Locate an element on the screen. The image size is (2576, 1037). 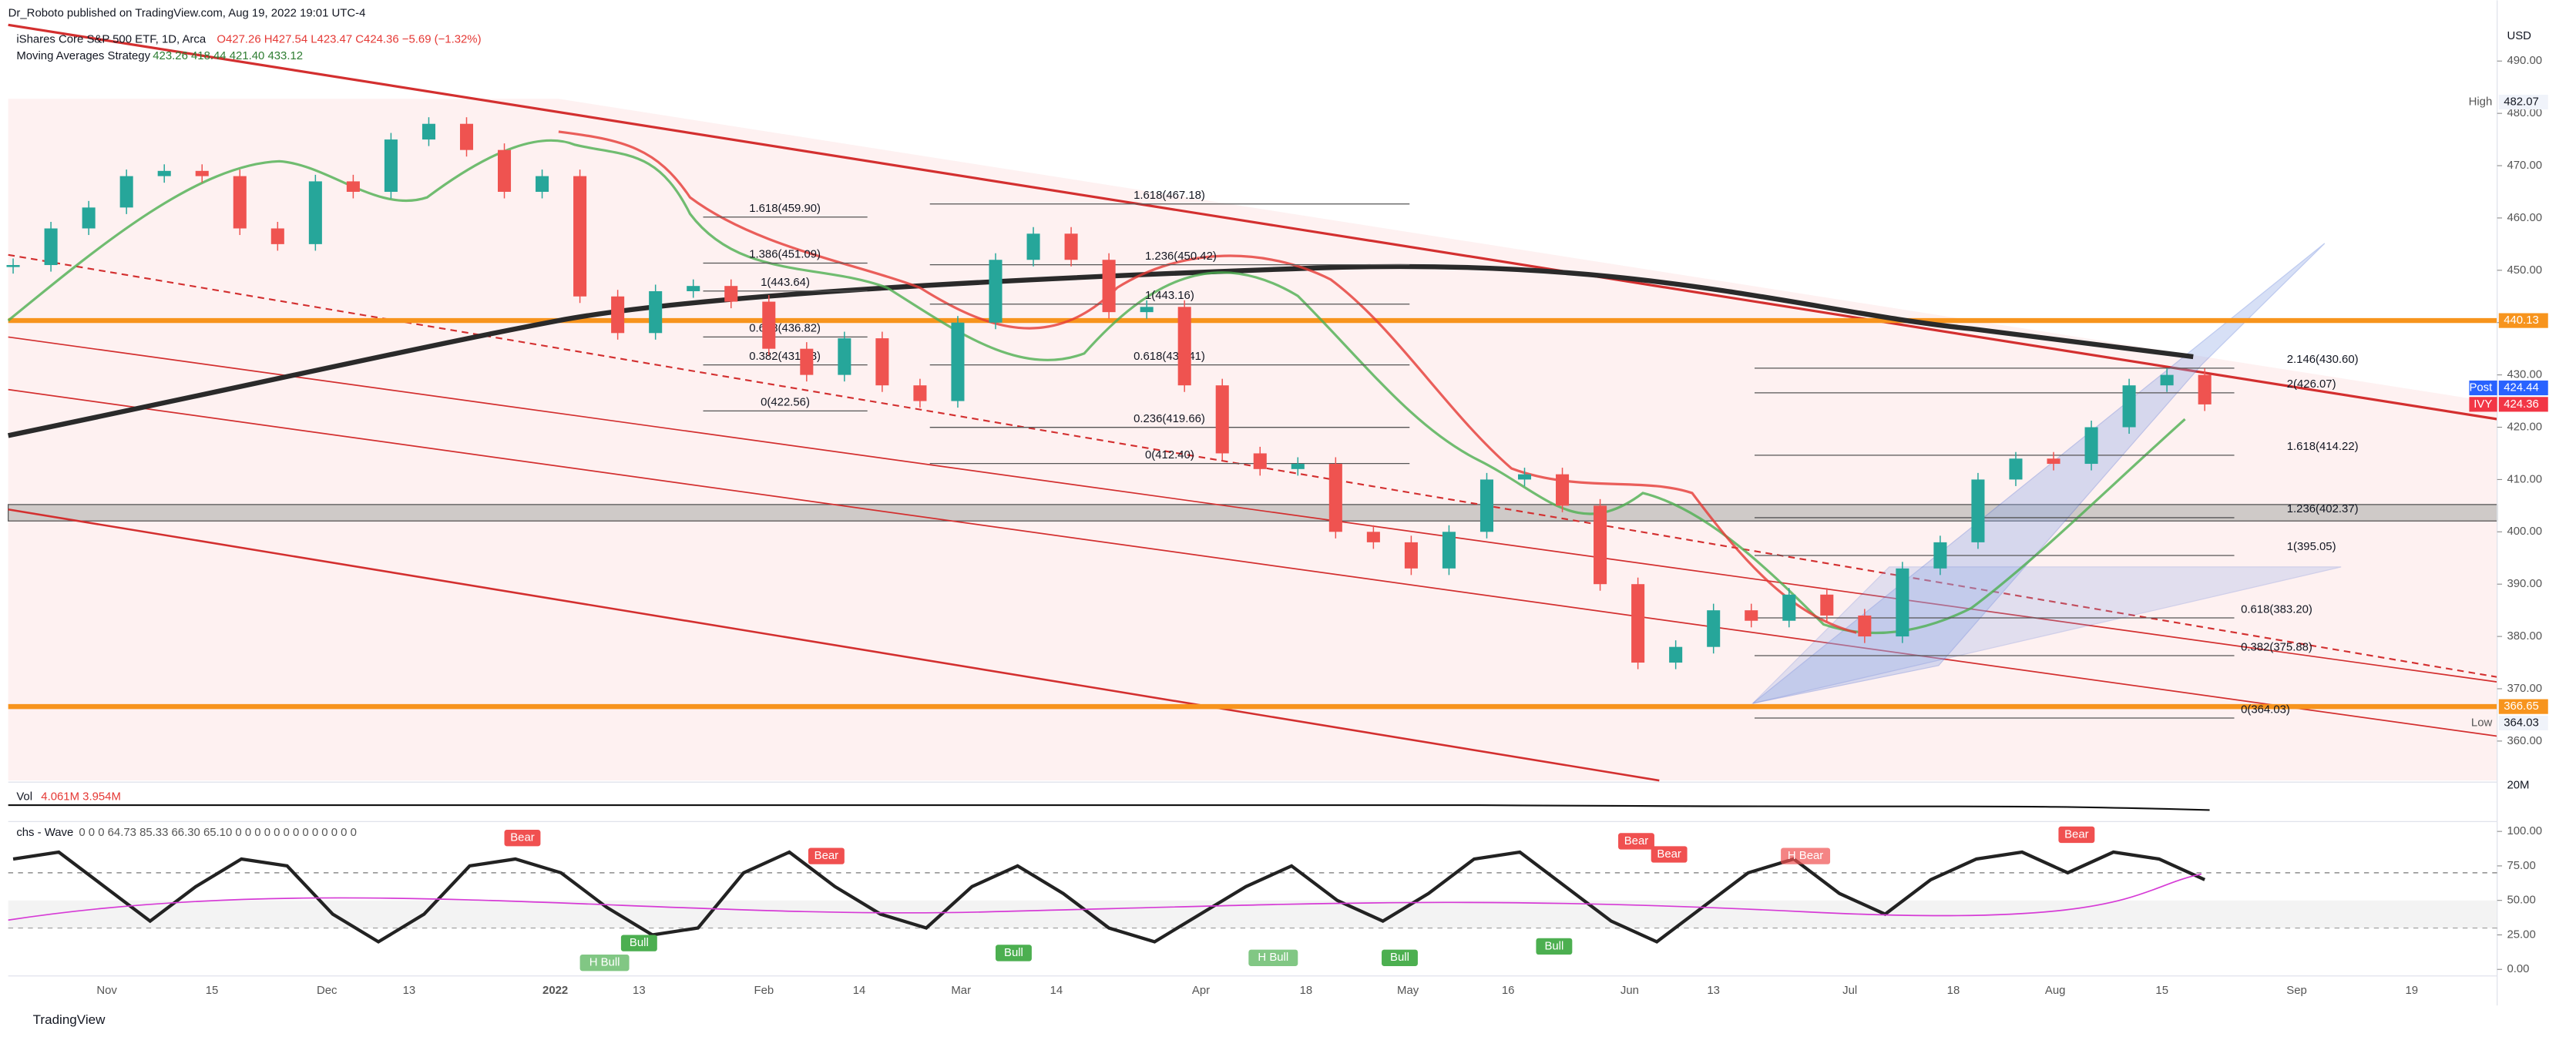
signal-label: H Bear is located at coordinates (1805, 856).